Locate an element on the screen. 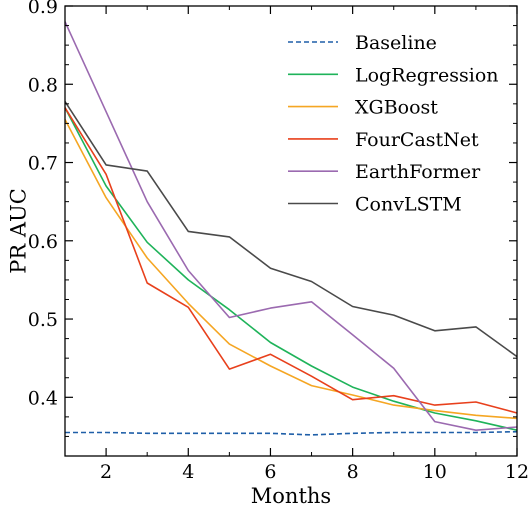 The image size is (532, 514). legend-label-earthformer: EarthFormer is located at coordinates (418, 172).